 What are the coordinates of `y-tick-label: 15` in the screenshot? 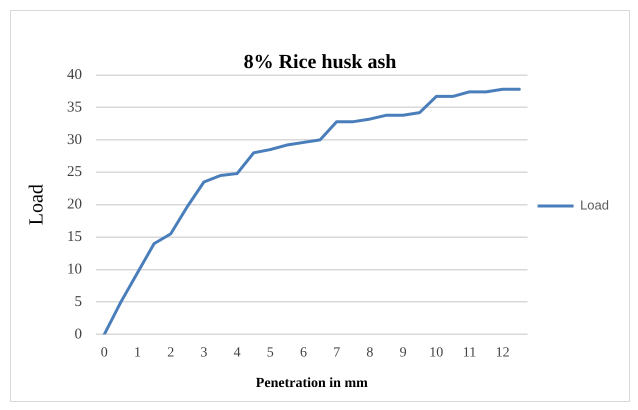 It's located at (74, 237).